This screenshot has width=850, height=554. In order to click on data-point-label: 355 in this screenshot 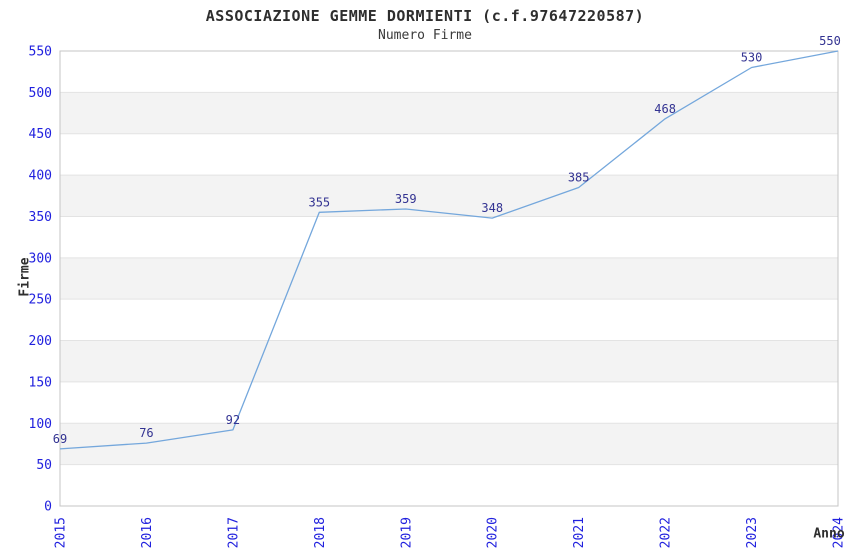, I will do `click(319, 202)`.